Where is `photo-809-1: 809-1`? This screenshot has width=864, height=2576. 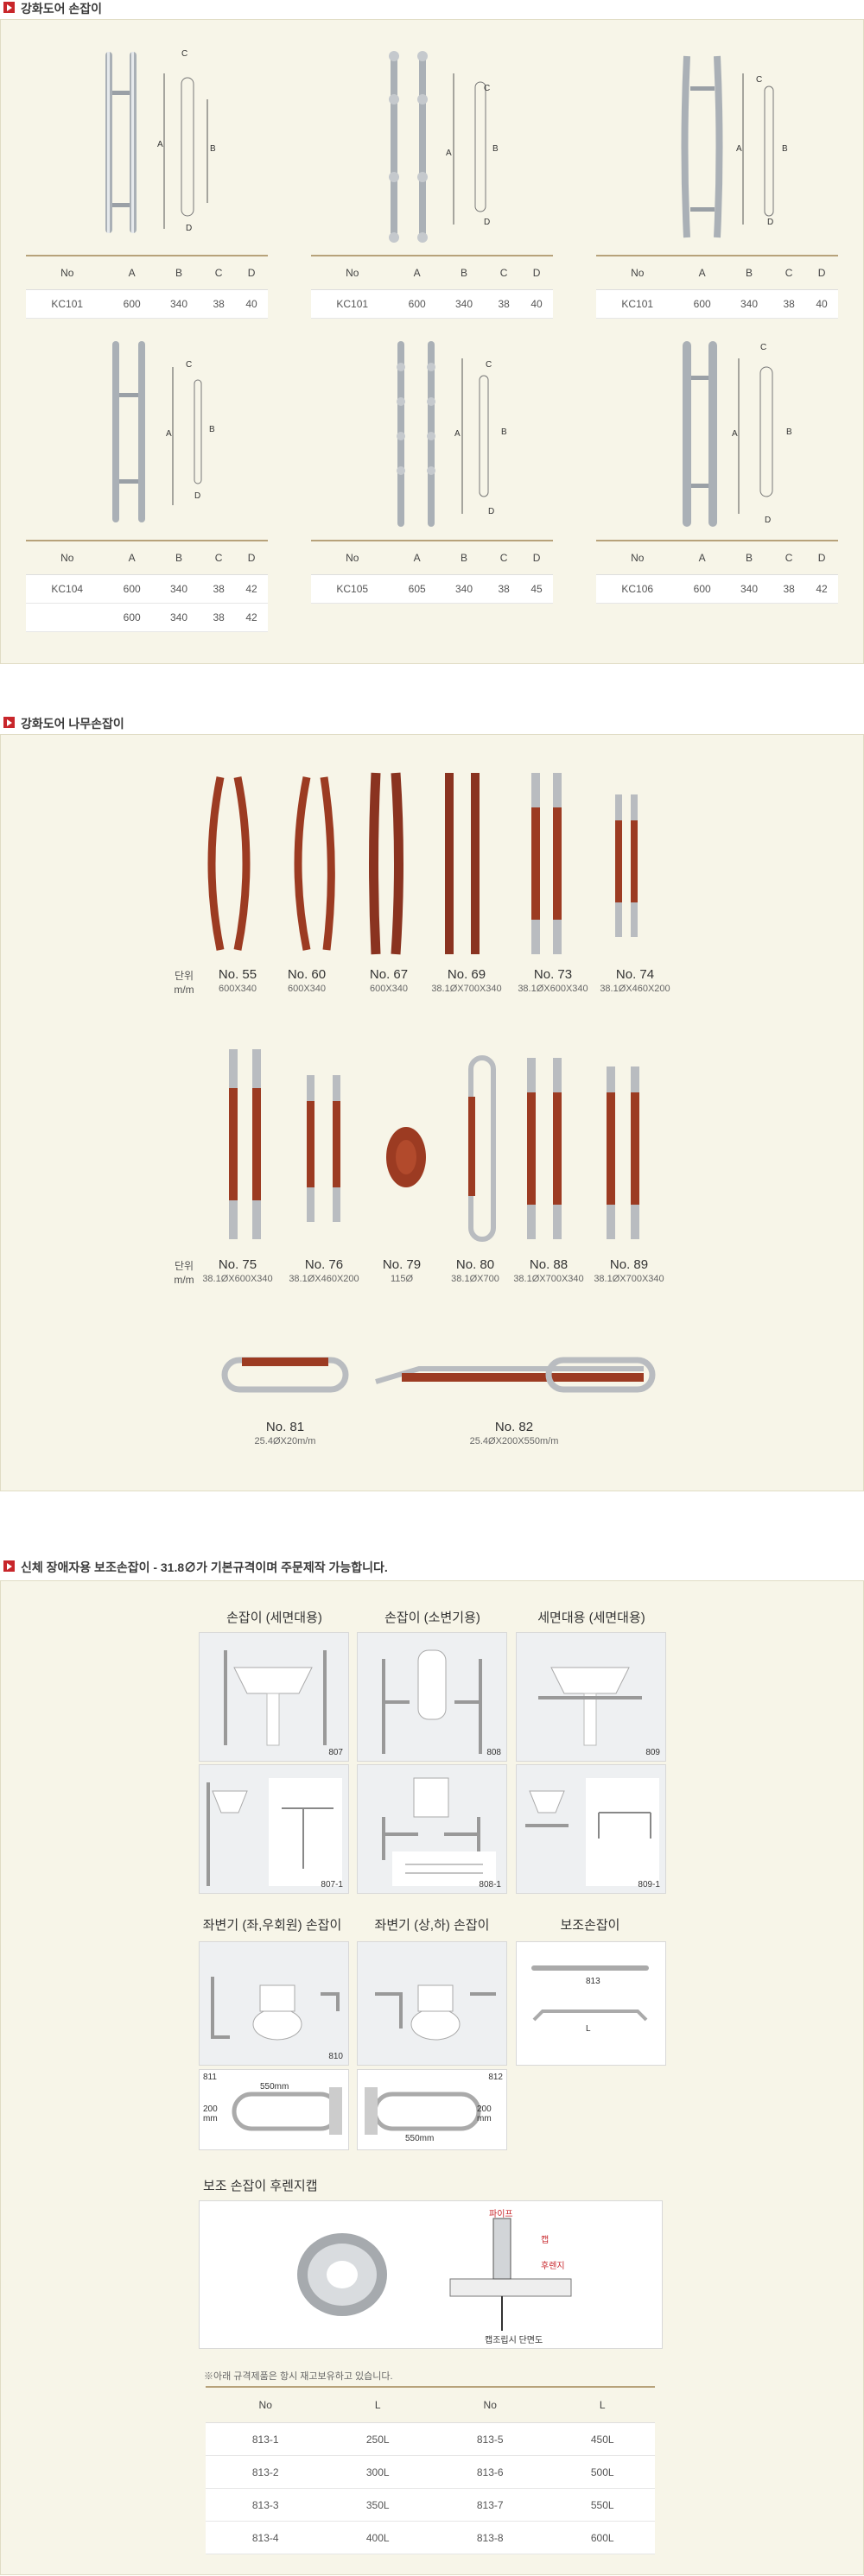
photo-809-1: 809-1 is located at coordinates (591, 1829).